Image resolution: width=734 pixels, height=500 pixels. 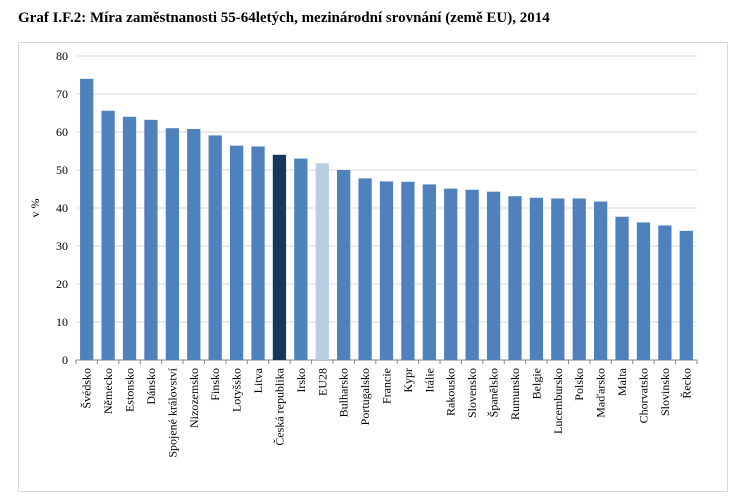 What do you see at coordinates (429, 380) in the screenshot?
I see `x-tick-label: Itálie` at bounding box center [429, 380].